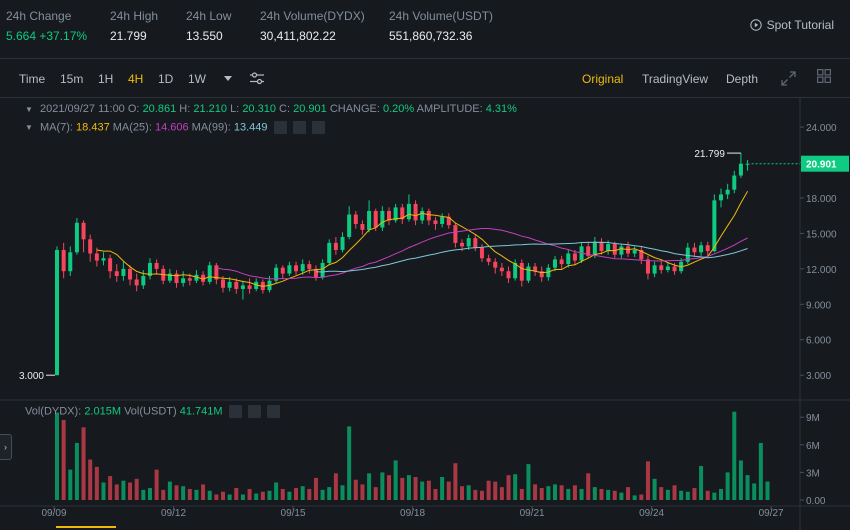  Describe the element at coordinates (166, 79) in the screenshot. I see `timeframe-1d: 1D` at that location.